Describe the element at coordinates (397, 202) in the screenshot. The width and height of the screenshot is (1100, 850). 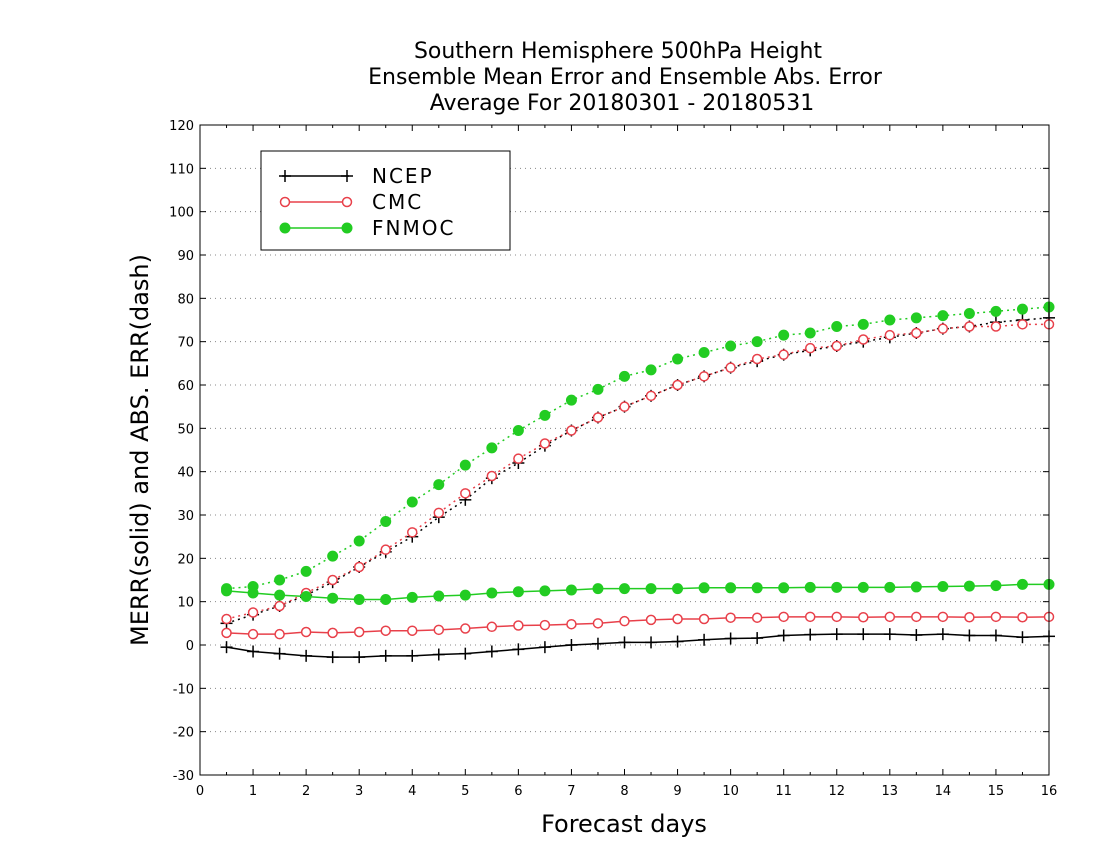
I see `legend-label-cmc: CMC` at that location.